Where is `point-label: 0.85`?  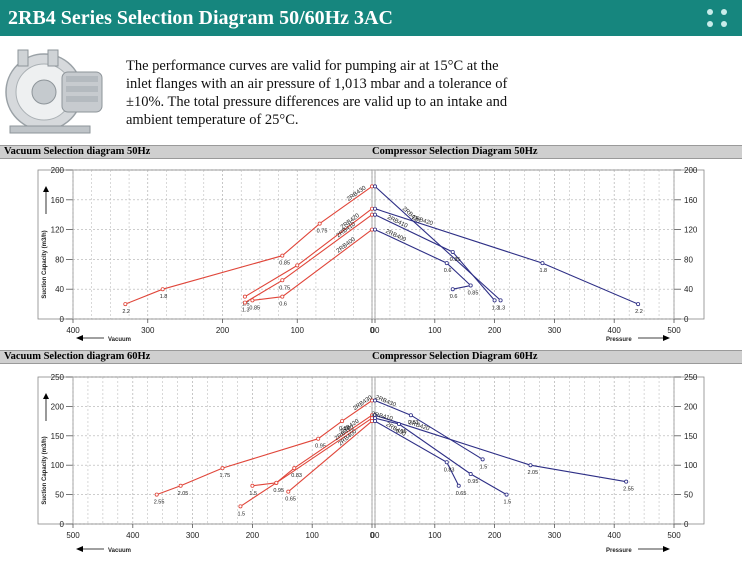
point-label: 0.85 is located at coordinates (473, 293).